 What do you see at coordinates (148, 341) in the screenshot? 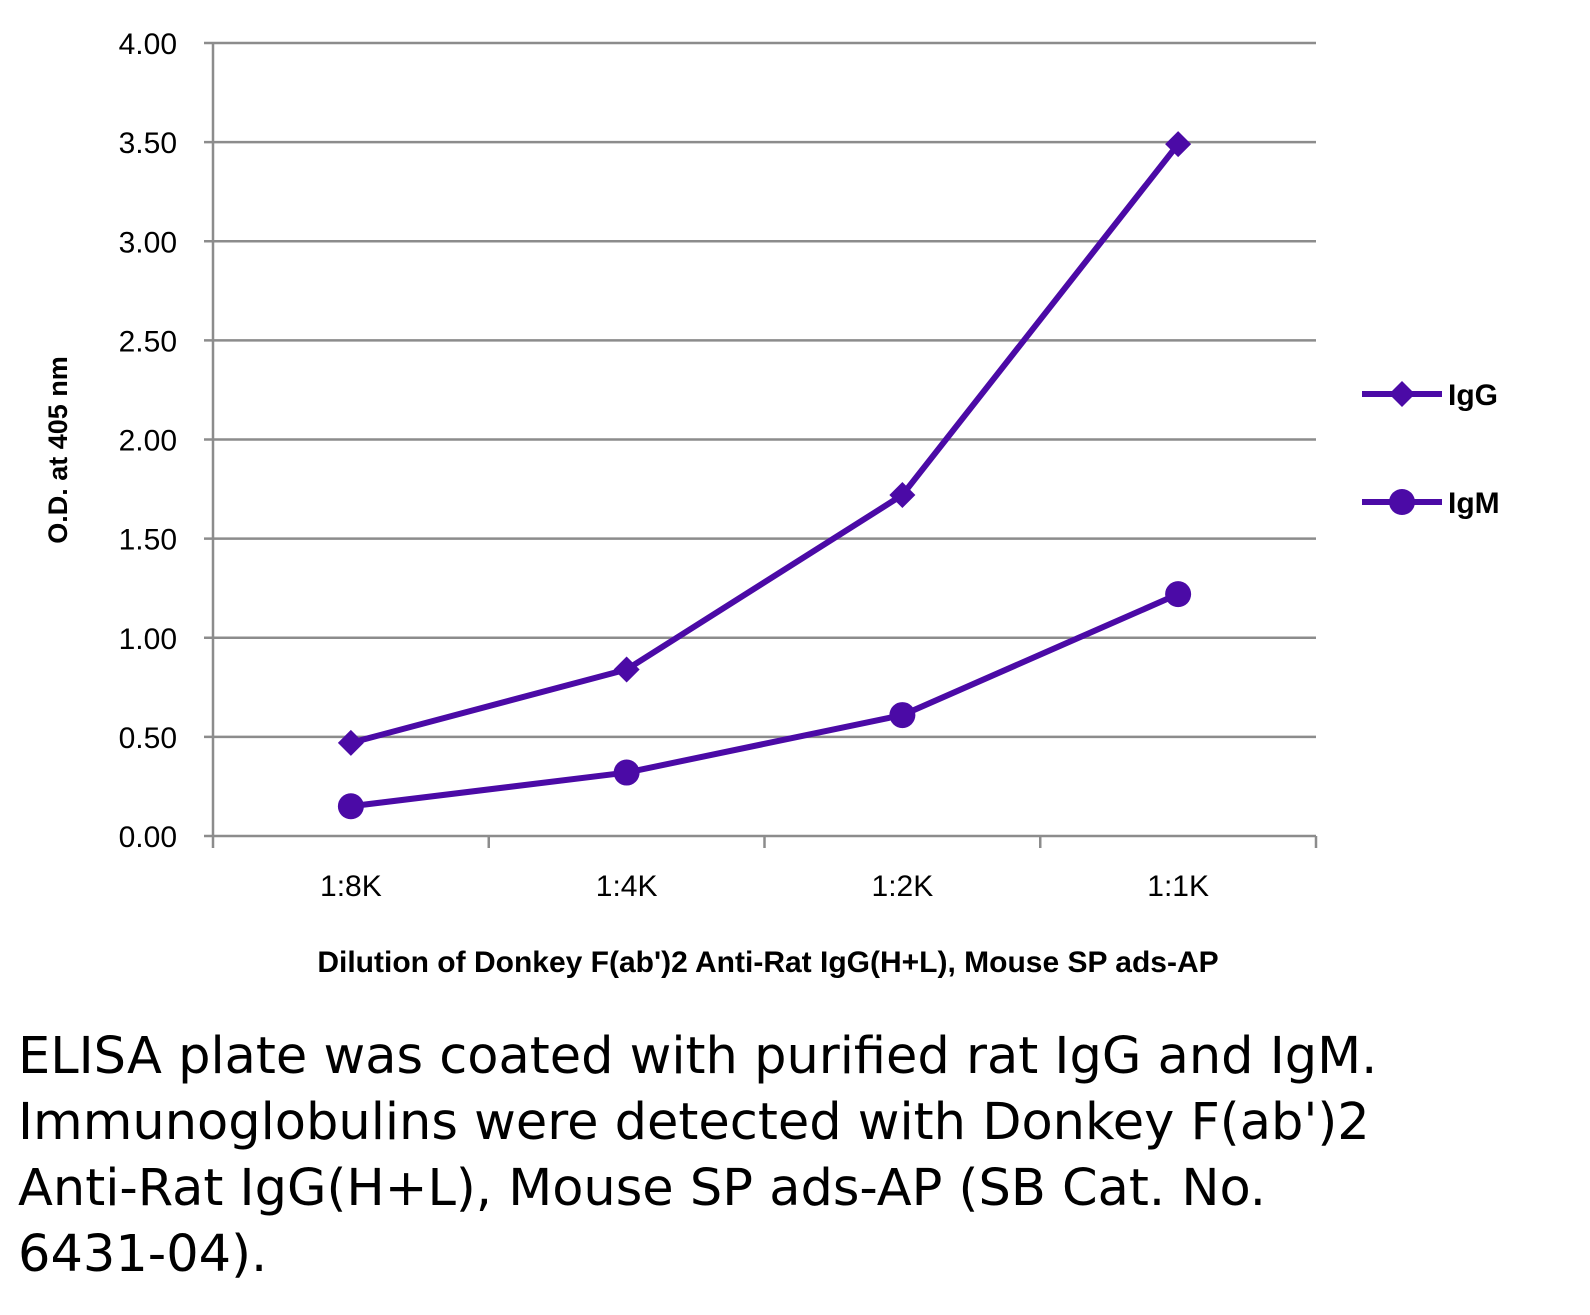
I see `y-tick-label: 2.50` at bounding box center [148, 341].